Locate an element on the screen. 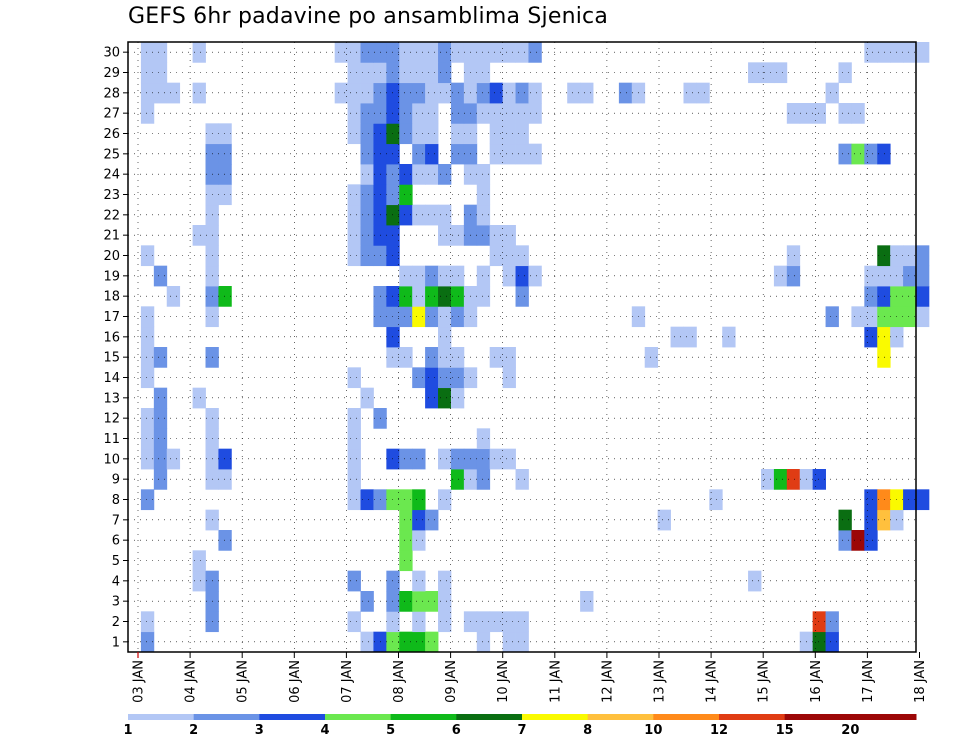 The width and height of the screenshot is (960, 742). x-tick-label: 11 JAN is located at coordinates (555, 681).